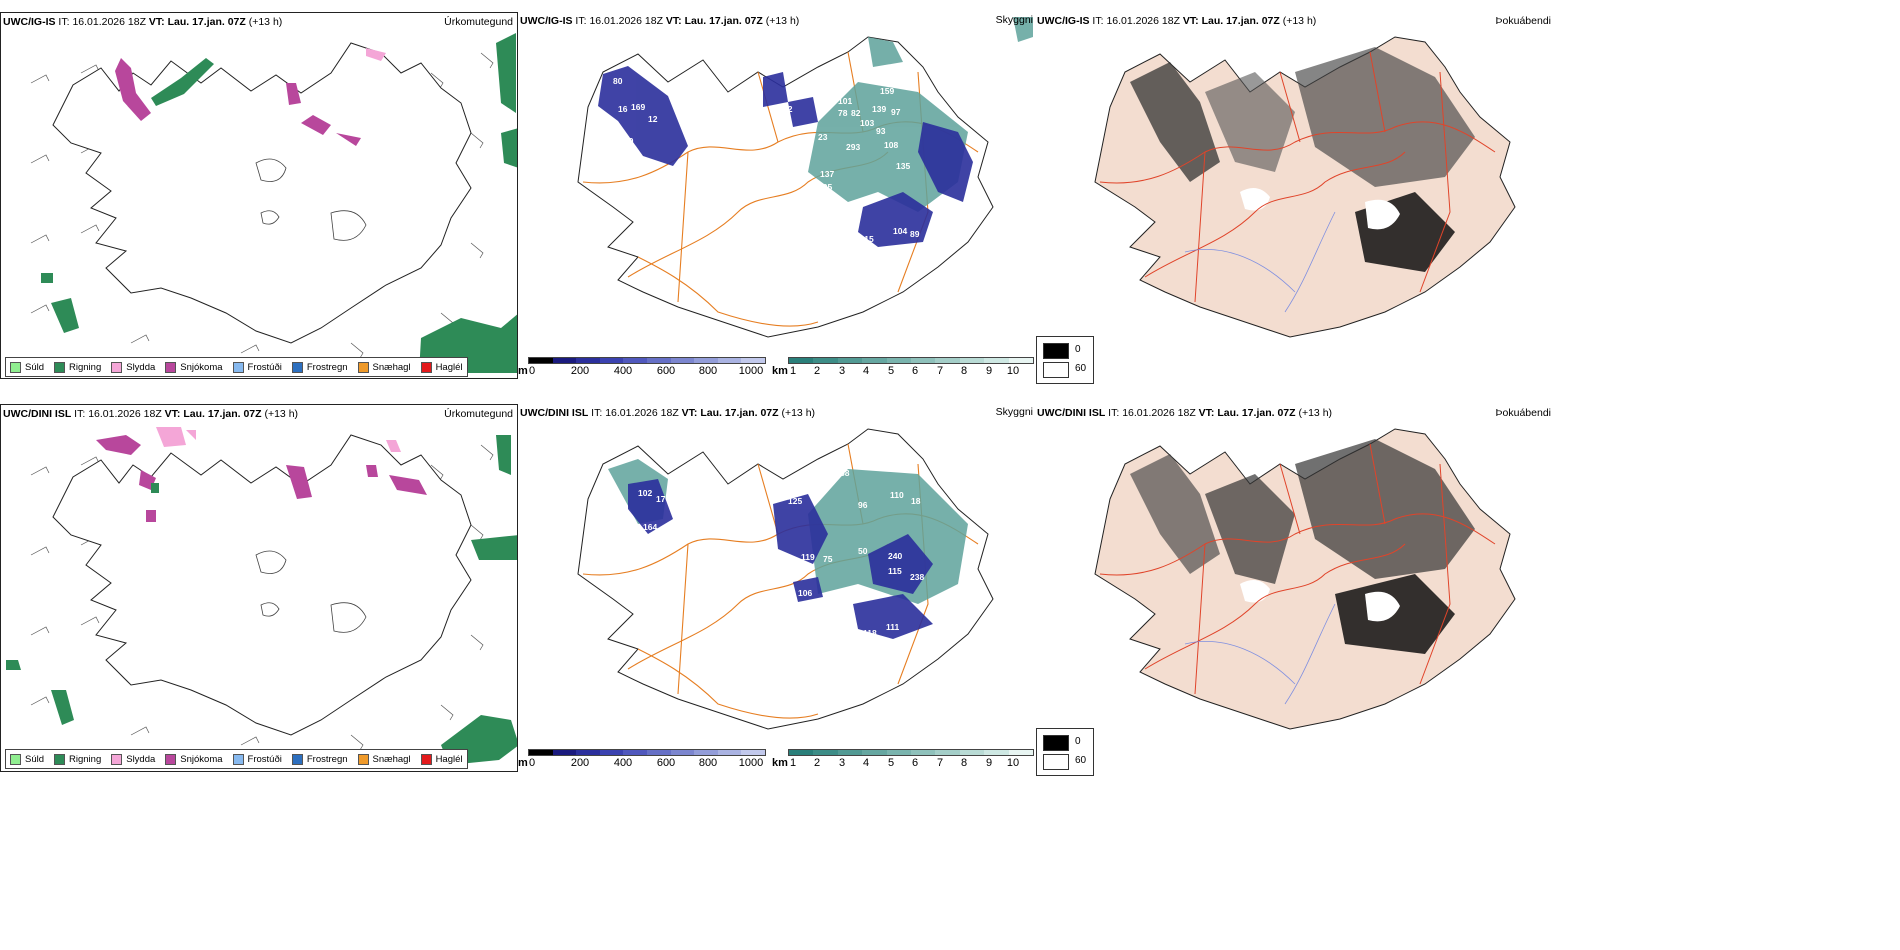 Image resolution: width=1900 pixels, height=950 pixels. What do you see at coordinates (866, 763) in the screenshot?
I see `tick-label: 4` at bounding box center [866, 763].